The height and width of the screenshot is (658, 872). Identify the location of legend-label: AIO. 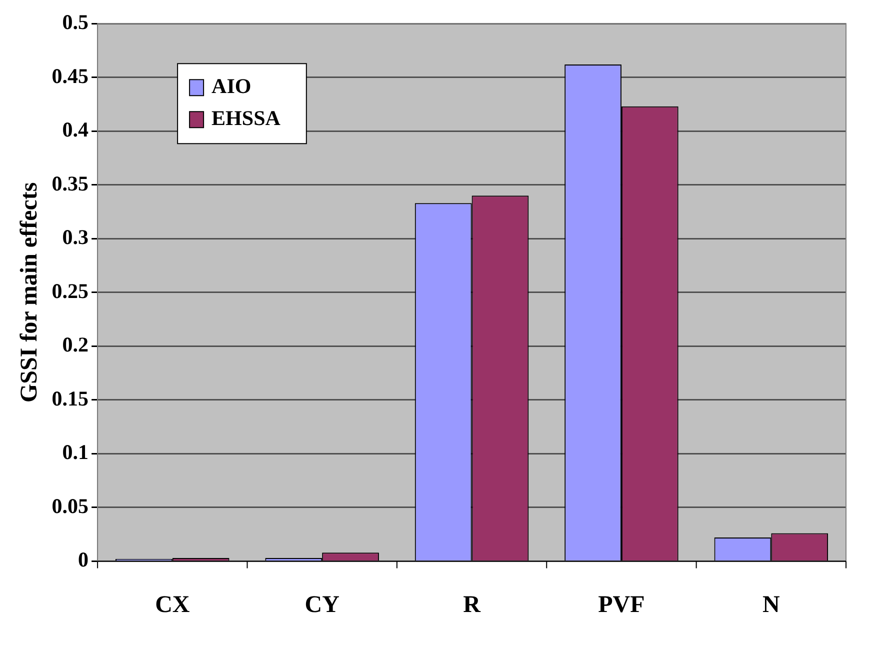
(232, 86).